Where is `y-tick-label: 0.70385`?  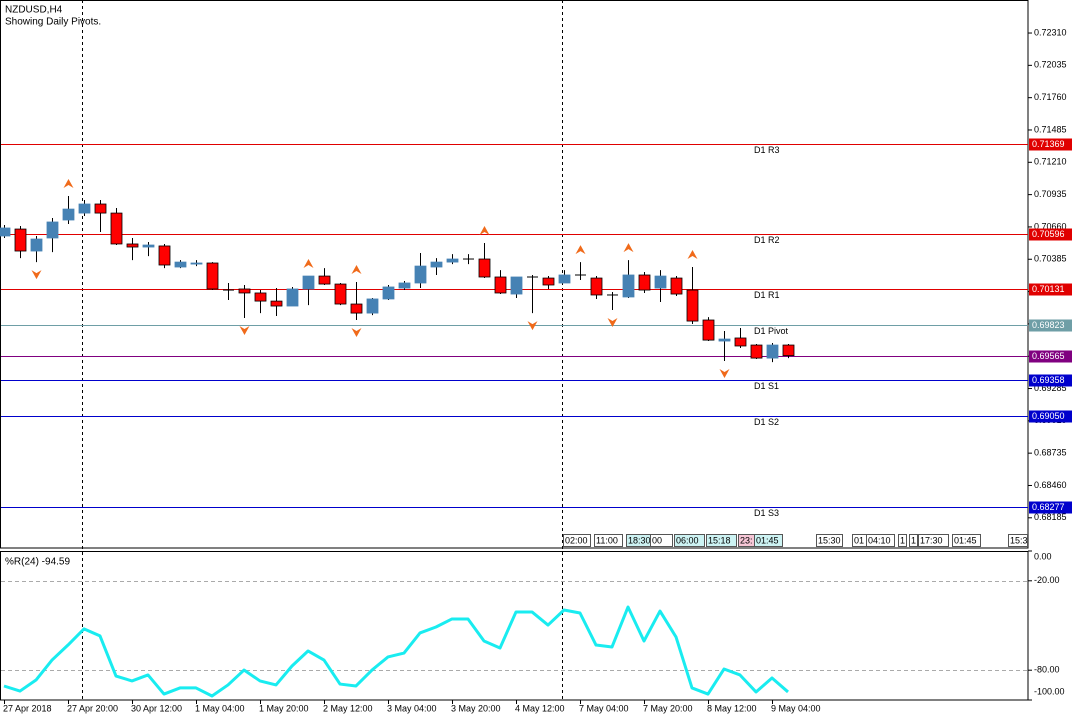 y-tick-label: 0.70385 is located at coordinates (1050, 259).